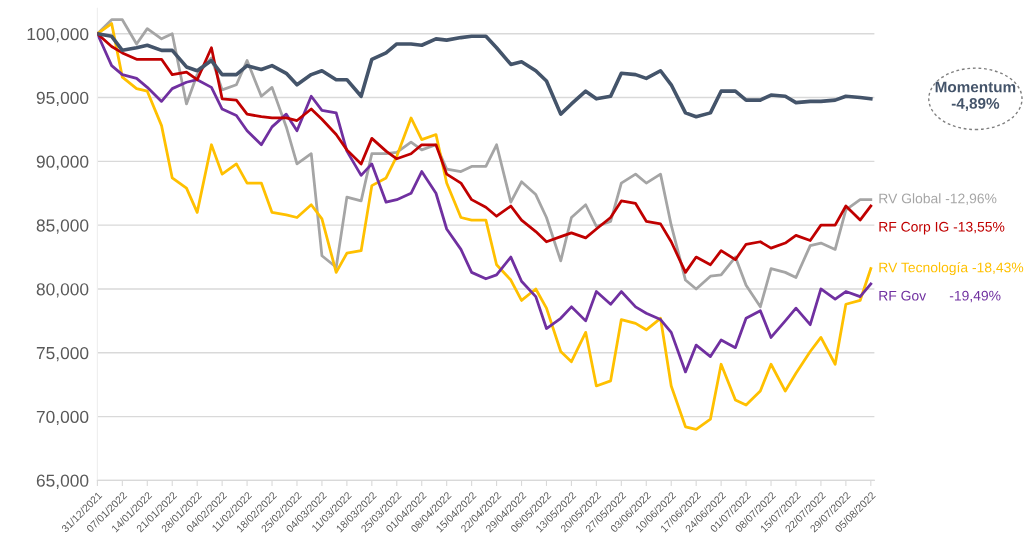  Describe the element at coordinates (485, 75) in the screenshot. I see `line-series` at that location.